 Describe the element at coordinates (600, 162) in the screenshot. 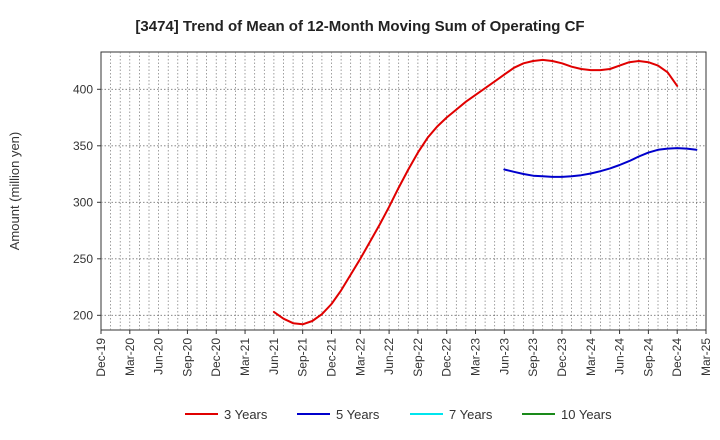

I see `series-line-5-years` at that location.